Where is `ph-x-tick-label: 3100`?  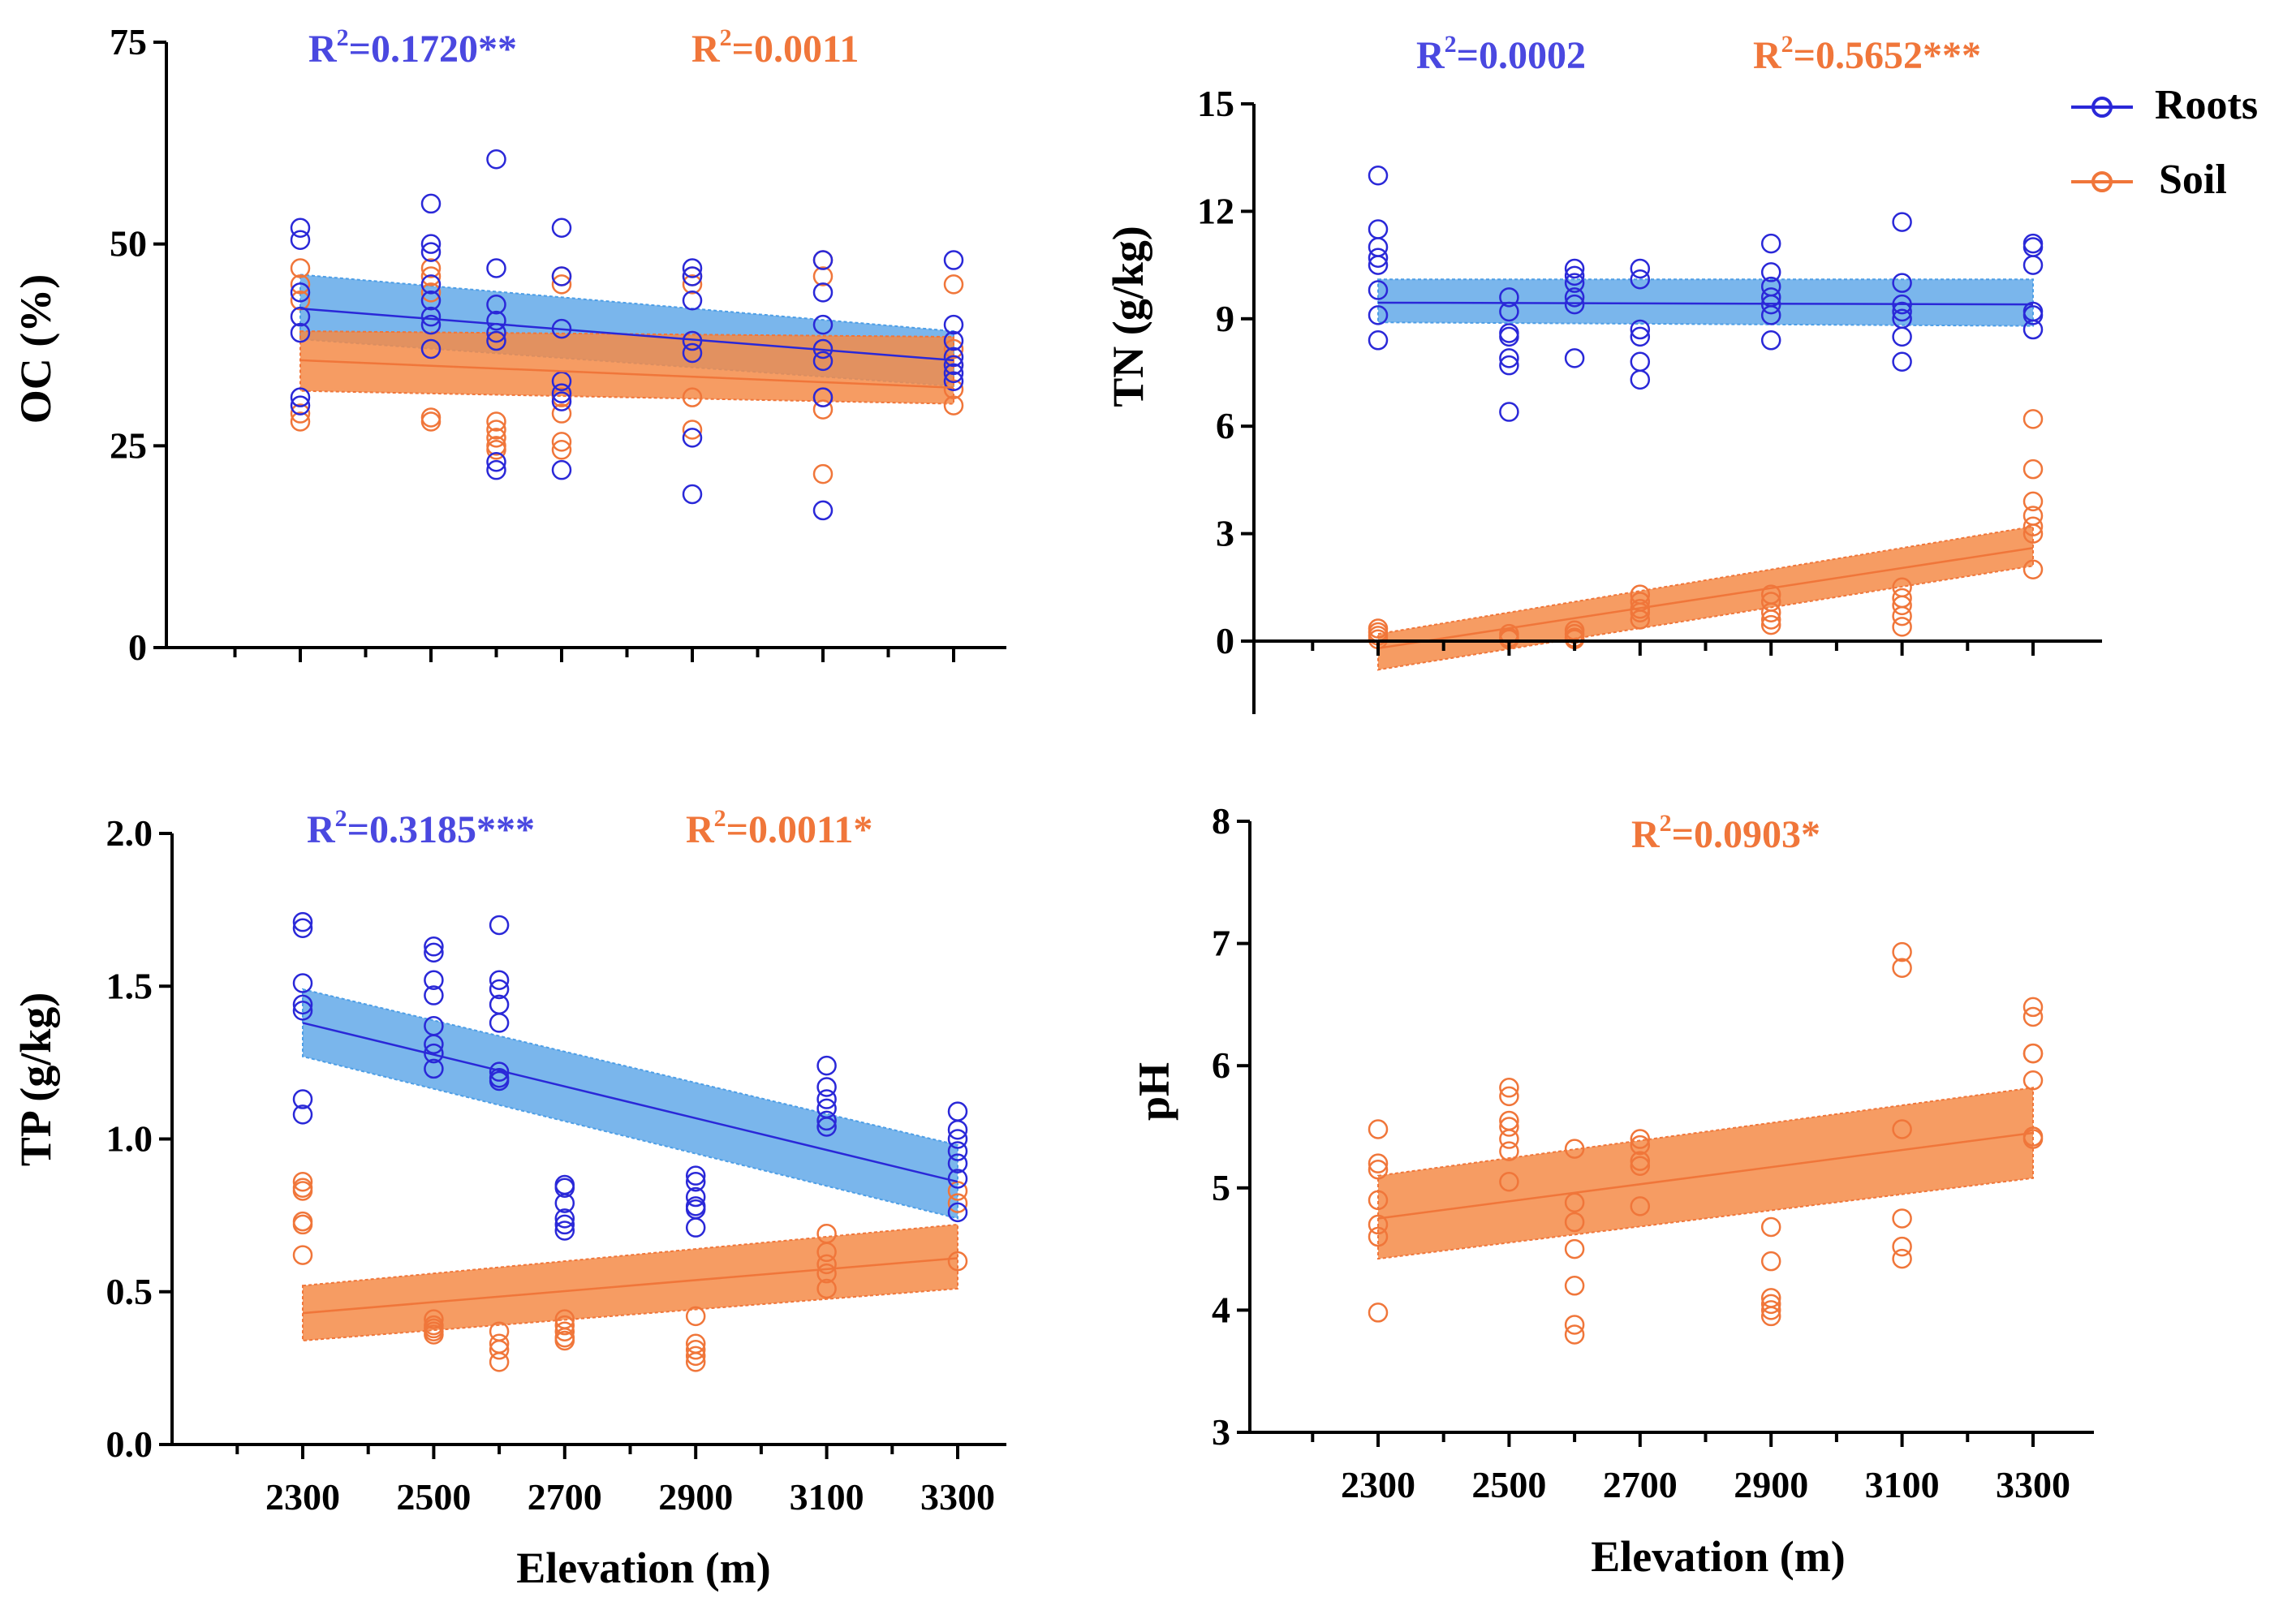
ph-x-tick-label: 3100 is located at coordinates (1903, 1484).